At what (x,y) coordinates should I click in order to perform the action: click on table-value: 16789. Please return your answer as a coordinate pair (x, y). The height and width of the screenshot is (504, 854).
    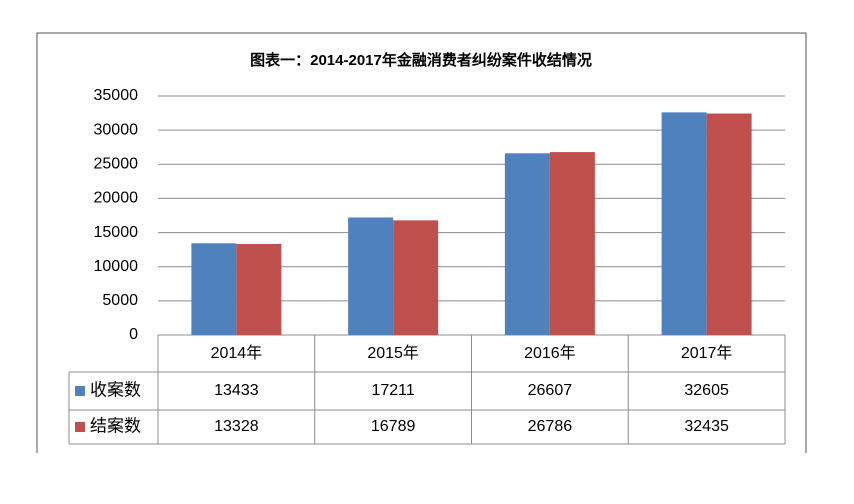
    Looking at the image, I should click on (393, 426).